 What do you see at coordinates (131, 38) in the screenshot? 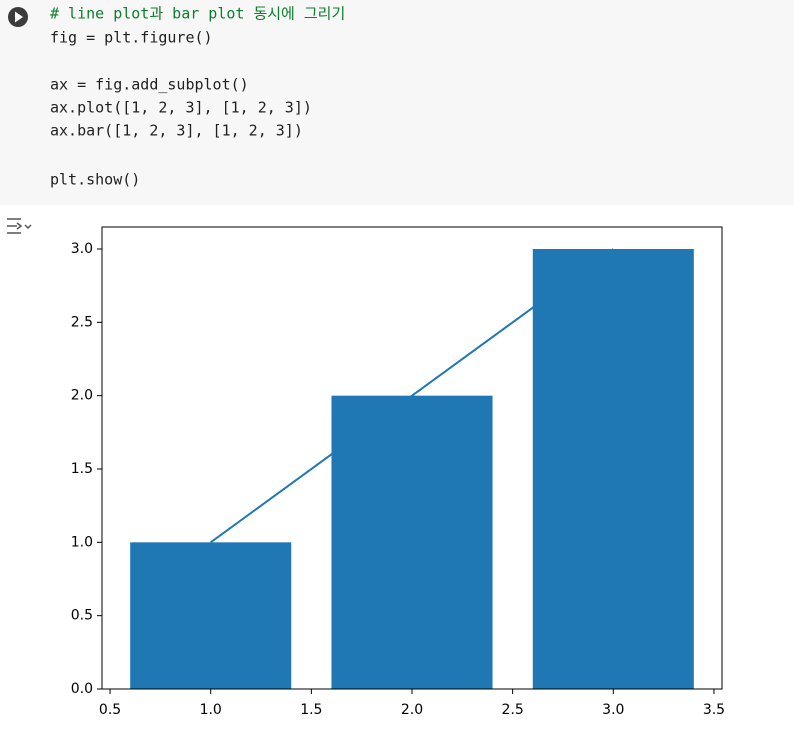
I see `code-line: fig = plt.figure()` at bounding box center [131, 38].